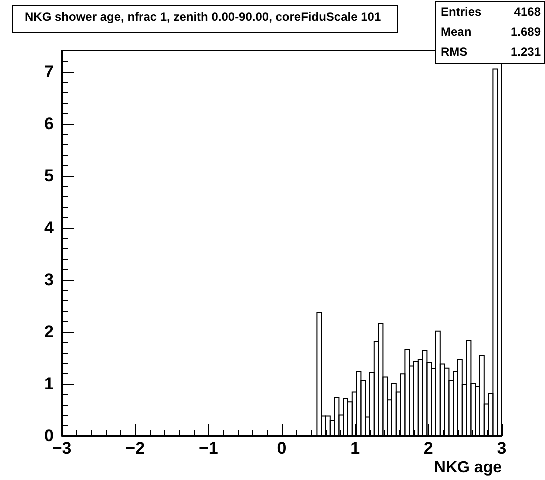  What do you see at coordinates (355, 448) in the screenshot?
I see `x-tick-label: 1` at bounding box center [355, 448].